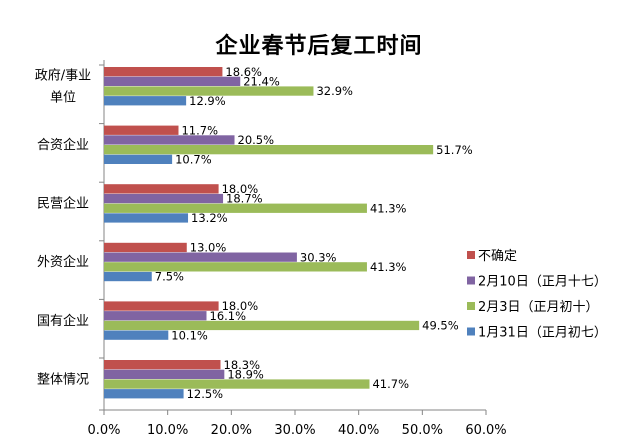 The image size is (638, 439). Describe the element at coordinates (207, 101) in the screenshot. I see `data-label: 12.9%` at that location.